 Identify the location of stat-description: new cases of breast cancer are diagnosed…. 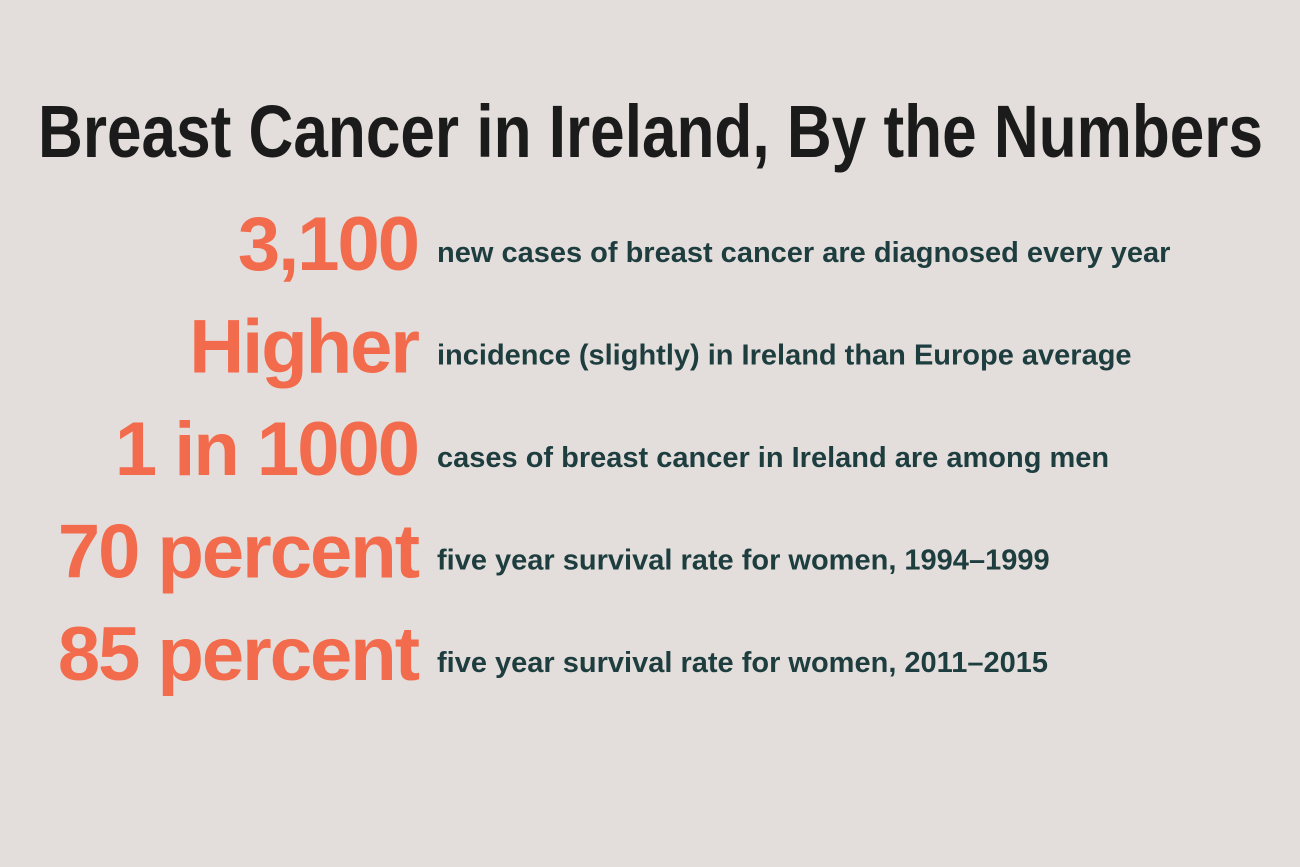
(803, 253).